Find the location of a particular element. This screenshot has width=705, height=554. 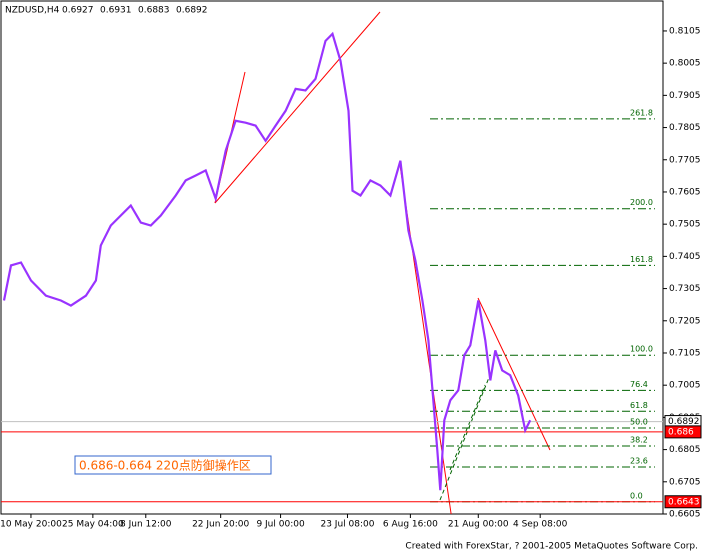

price-label: 0.6643 is located at coordinates (684, 502).